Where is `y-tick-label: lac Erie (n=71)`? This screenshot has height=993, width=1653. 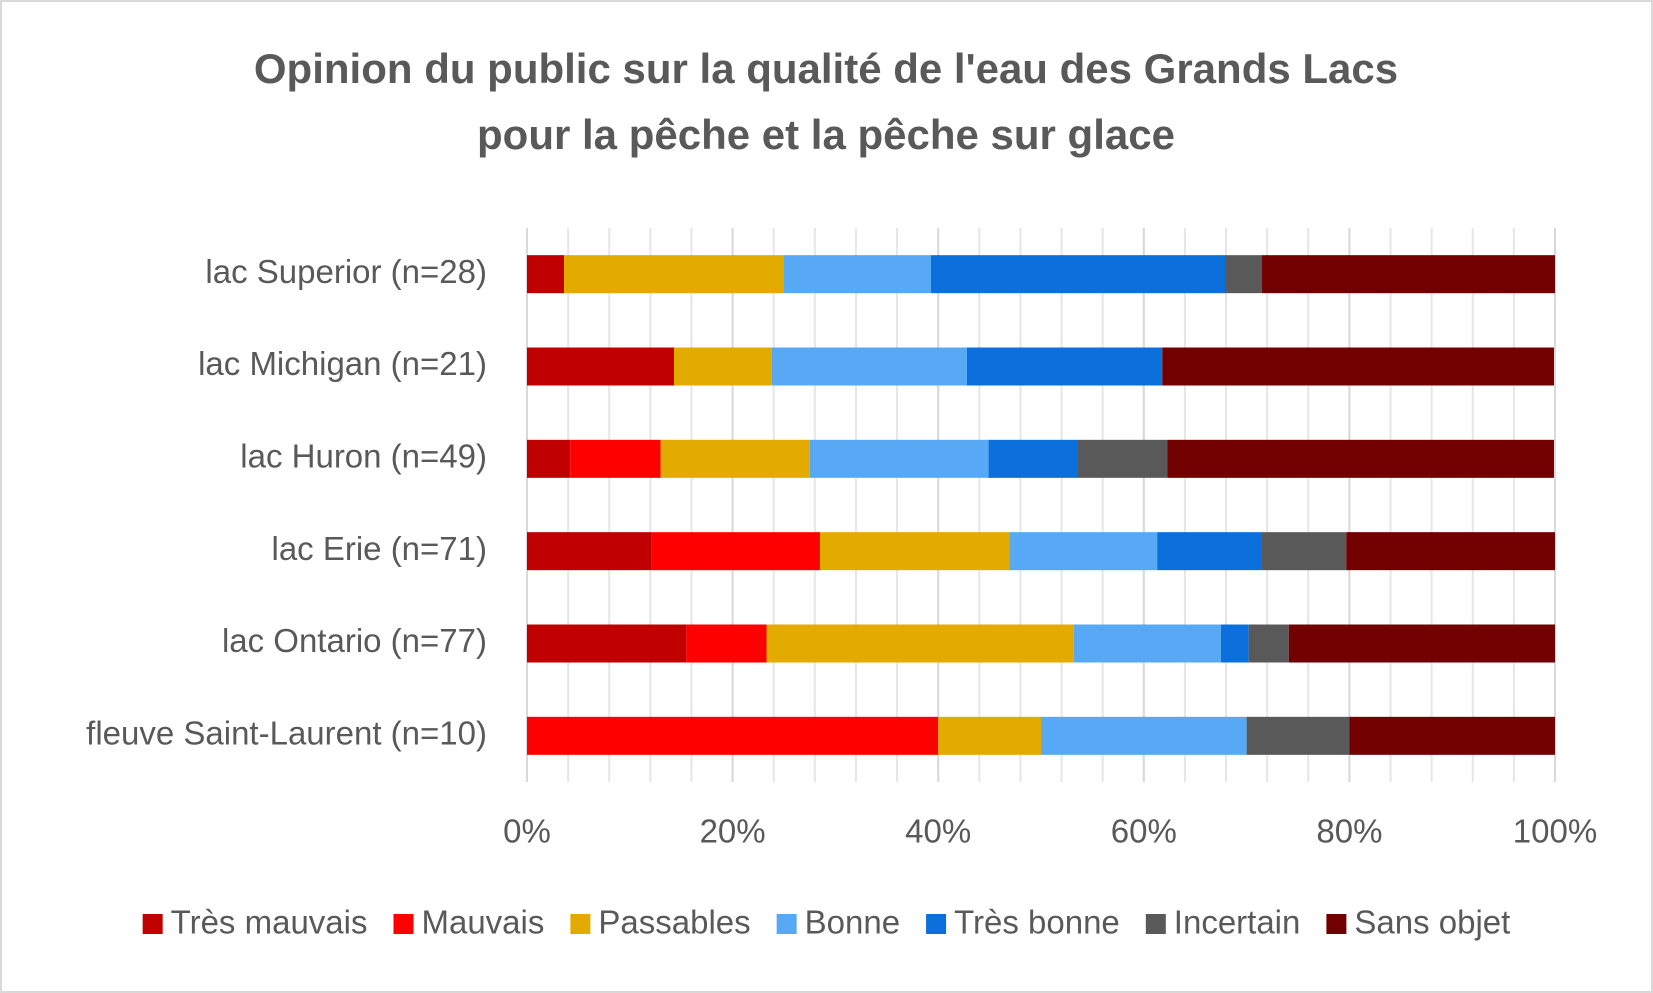
y-tick-label: lac Erie (n=71) is located at coordinates (379, 548).